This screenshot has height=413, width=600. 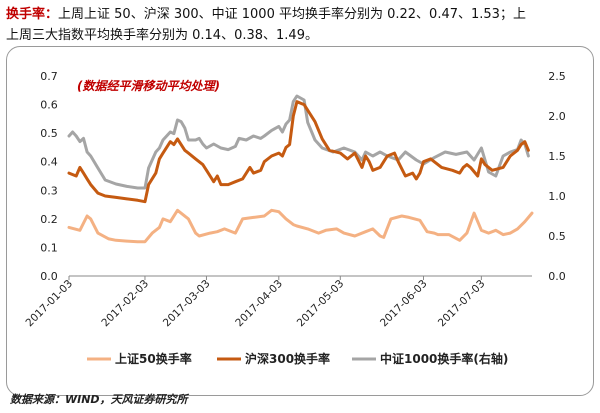 I want to click on x-axis-tick-label: 2017-06-03, so click(x=404, y=304).